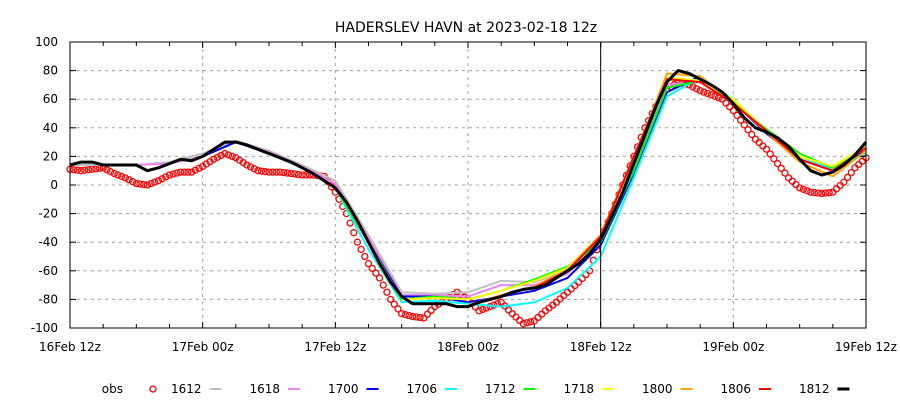  What do you see at coordinates (500, 389) in the screenshot?
I see `legend-label-1712: 1712` at bounding box center [500, 389].